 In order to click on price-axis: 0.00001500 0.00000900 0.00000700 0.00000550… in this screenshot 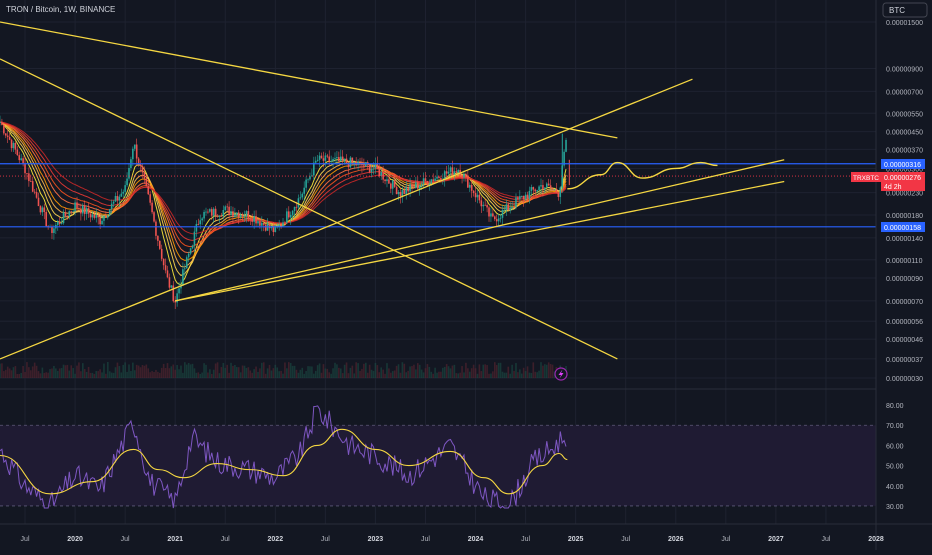, I will do `click(904, 201)`.